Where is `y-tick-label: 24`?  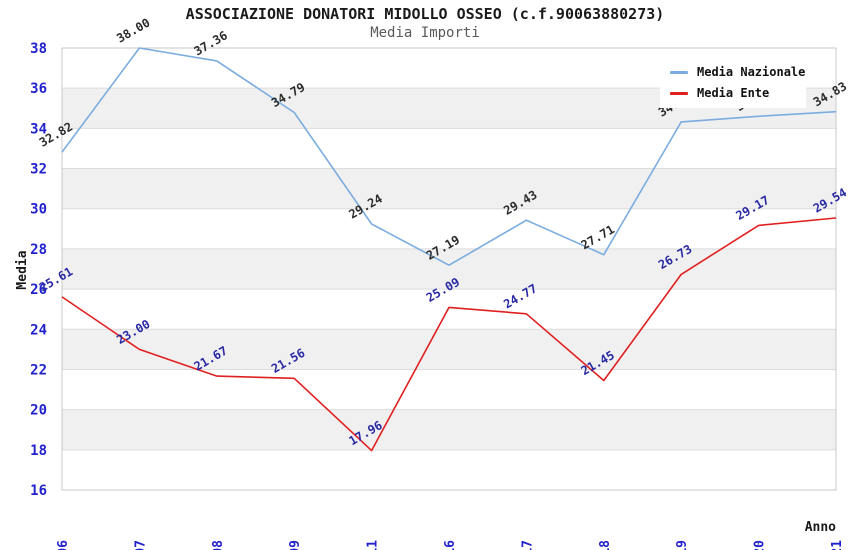
y-tick-label: 24 is located at coordinates (38, 330).